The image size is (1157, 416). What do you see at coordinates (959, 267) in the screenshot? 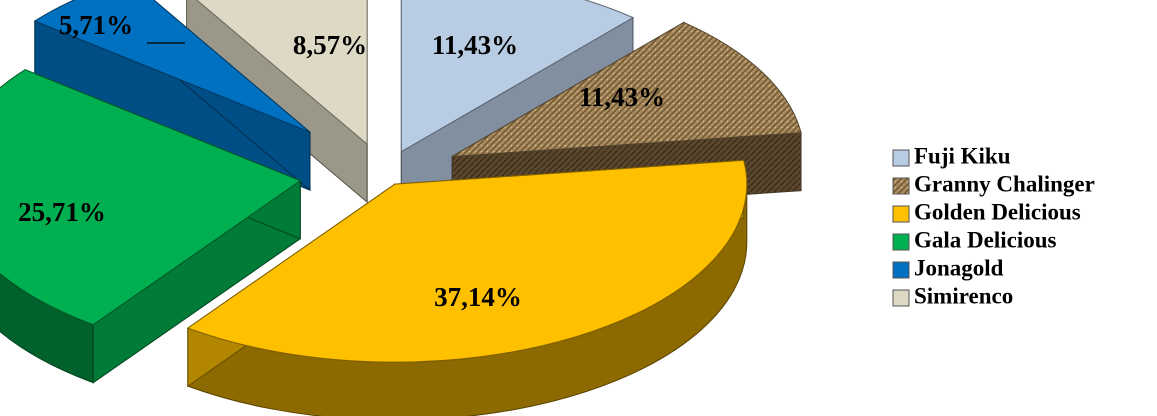
I see `legend-label-4: Jonagold` at bounding box center [959, 267].